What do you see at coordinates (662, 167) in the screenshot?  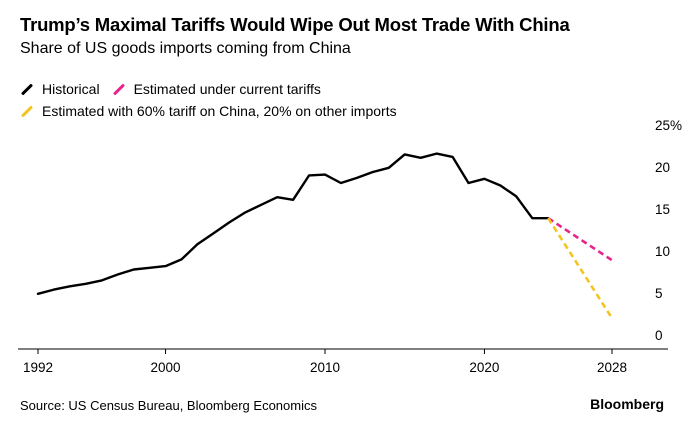 I see `y-tick-label: 20` at bounding box center [662, 167].